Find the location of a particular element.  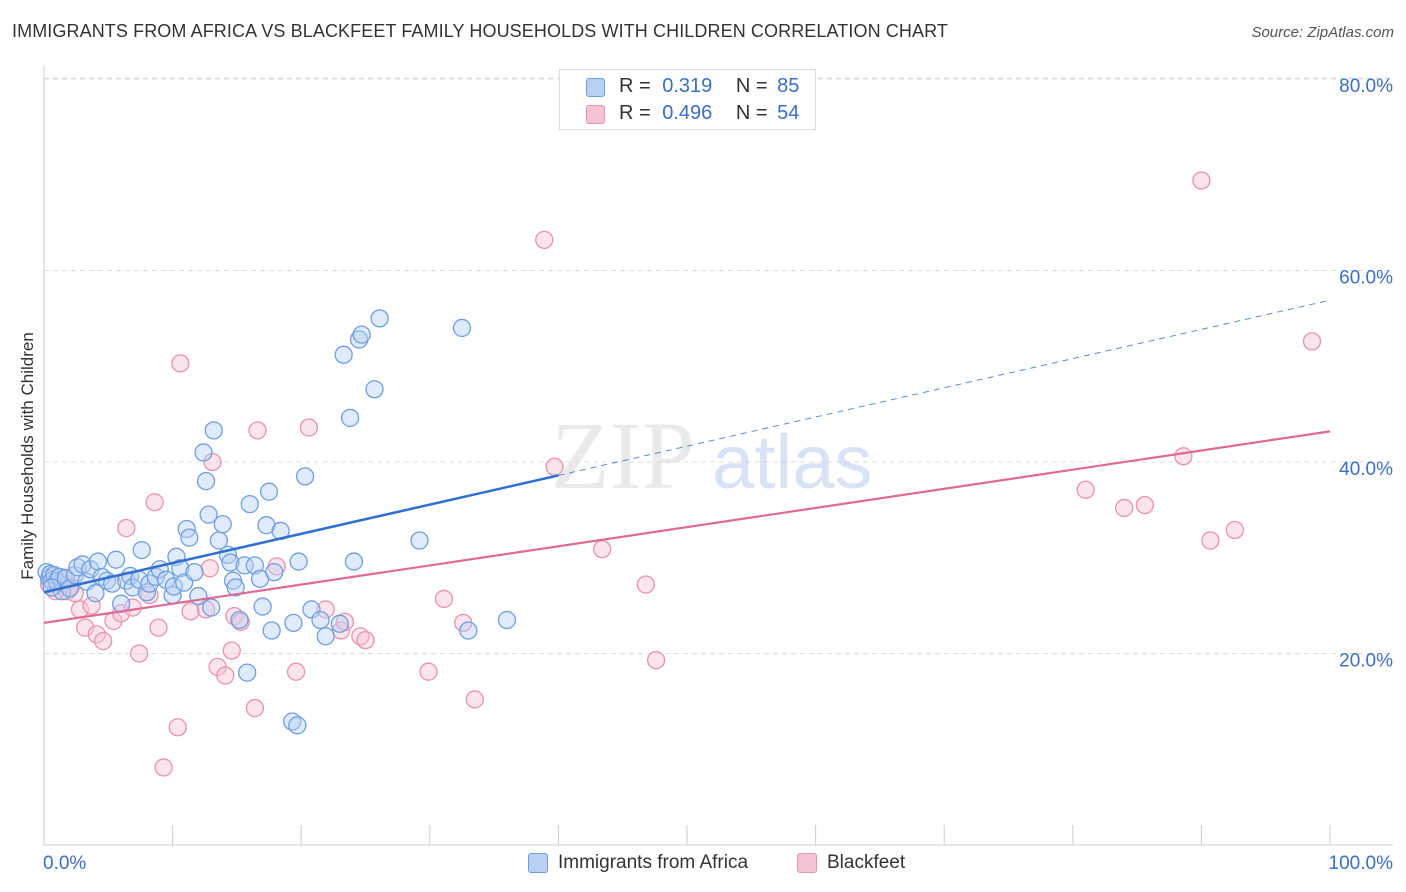

y-axis-label: Family Households with Children is located at coordinates (27, 456).